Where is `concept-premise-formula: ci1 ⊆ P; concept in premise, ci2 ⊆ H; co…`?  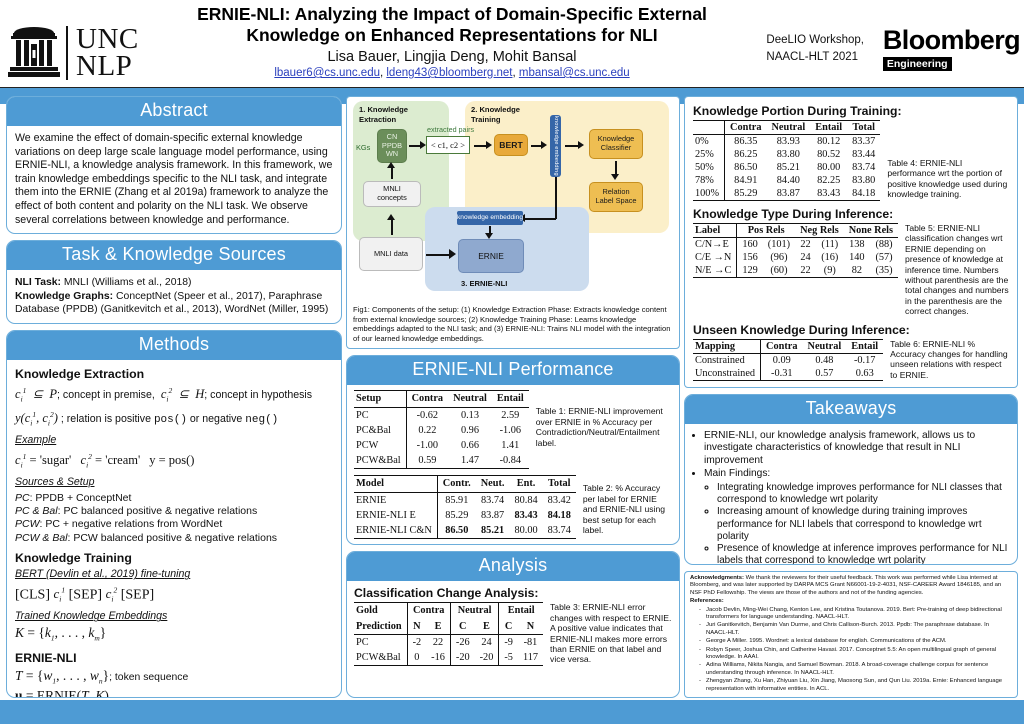
concept-premise-formula: ci1 ⊆ P; concept in premise, ci2 ⊆ H; co… is located at coordinates (164, 395).